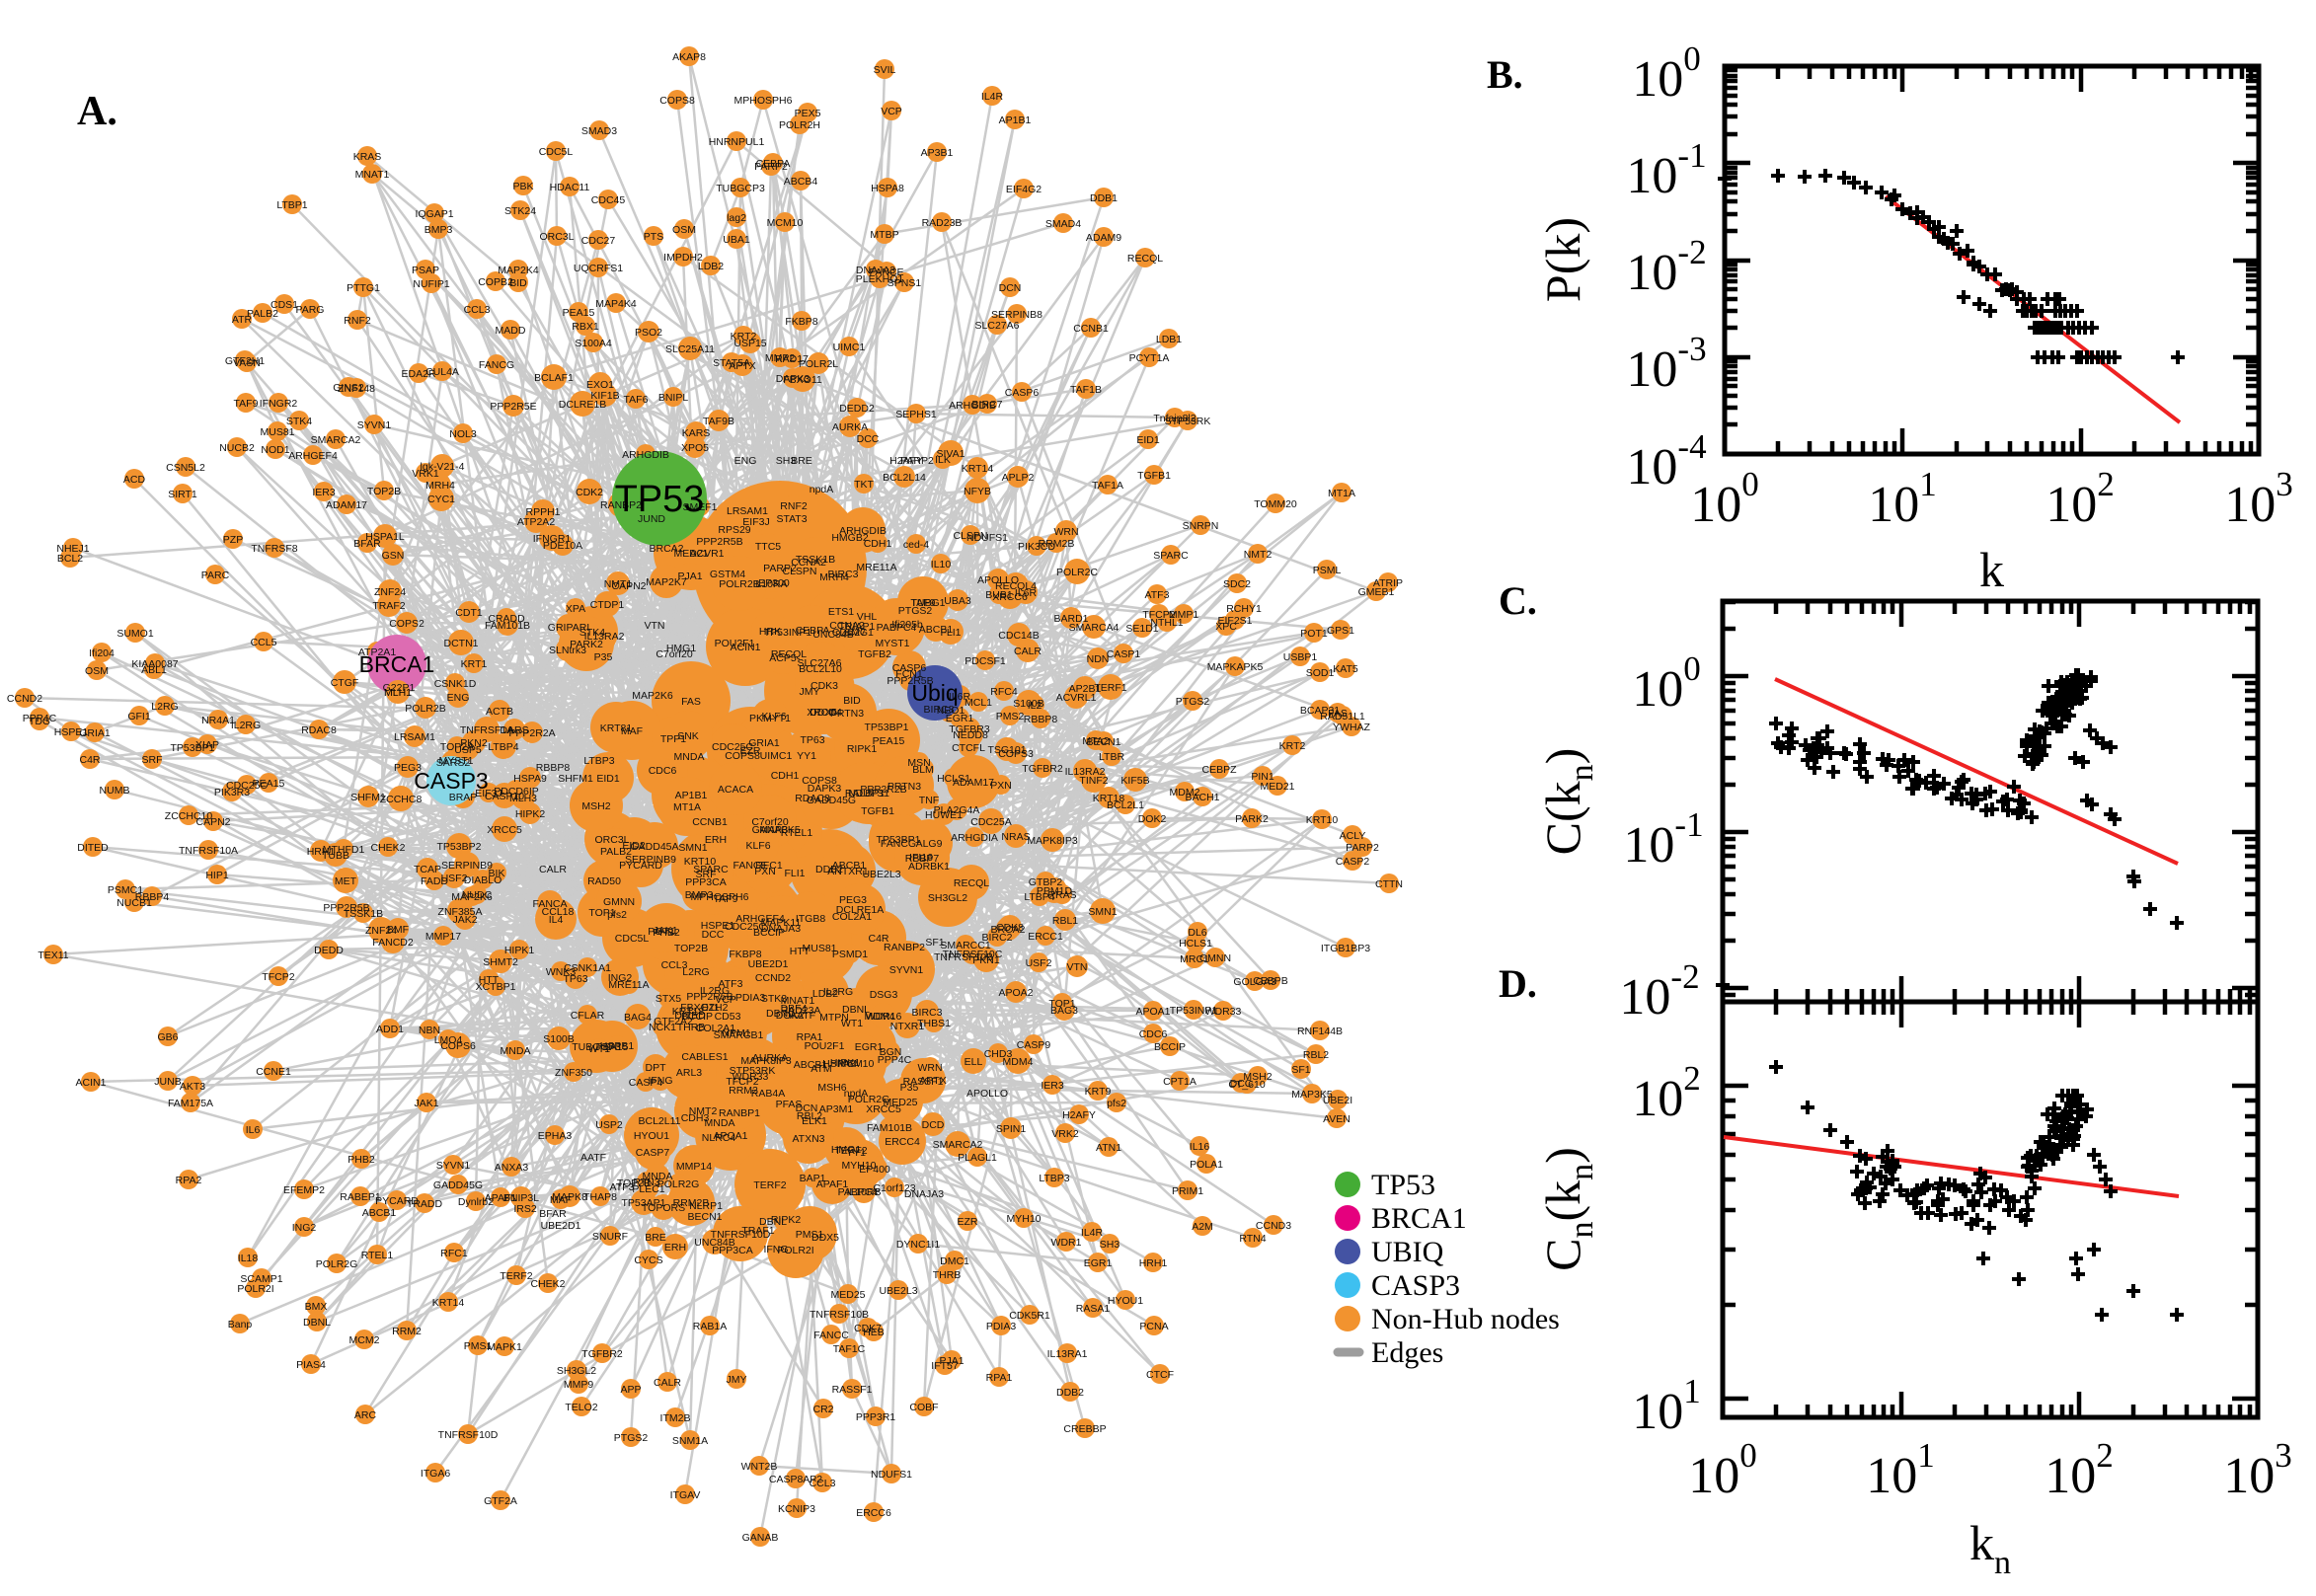 This screenshot has width=2316, height=1596. What do you see at coordinates (1258, 555) in the screenshot?
I see `svg-text: NMT2` at bounding box center [1258, 555].